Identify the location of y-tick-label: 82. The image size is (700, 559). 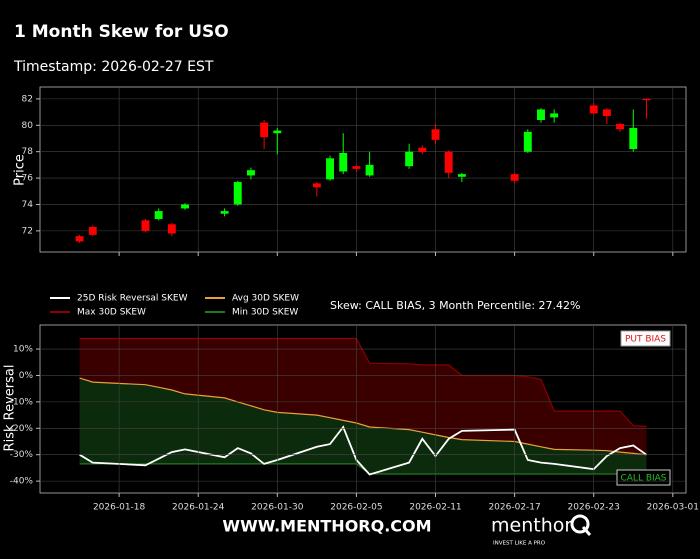
(27, 99).